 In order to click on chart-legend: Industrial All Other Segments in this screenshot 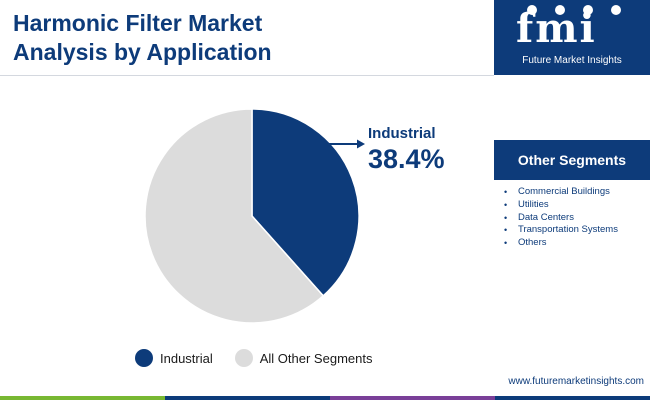, I will do `click(264, 358)`.